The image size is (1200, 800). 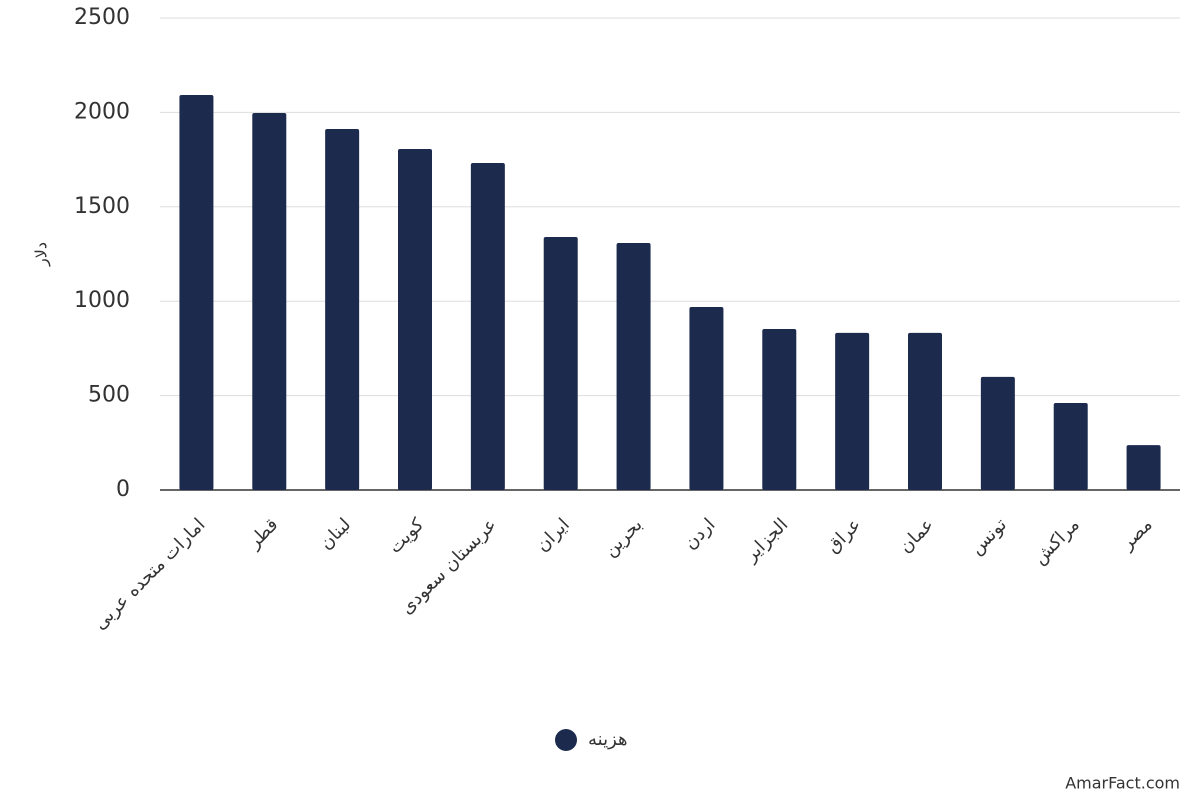 I want to click on y-tick-label: 1000, so click(x=102, y=300).